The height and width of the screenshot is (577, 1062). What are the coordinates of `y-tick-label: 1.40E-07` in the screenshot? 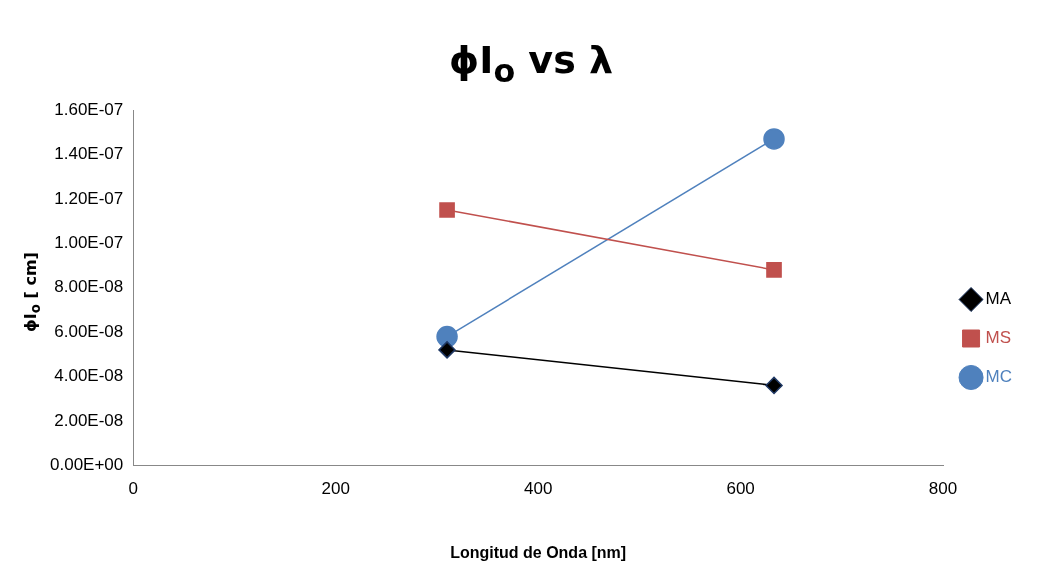 It's located at (89, 154).